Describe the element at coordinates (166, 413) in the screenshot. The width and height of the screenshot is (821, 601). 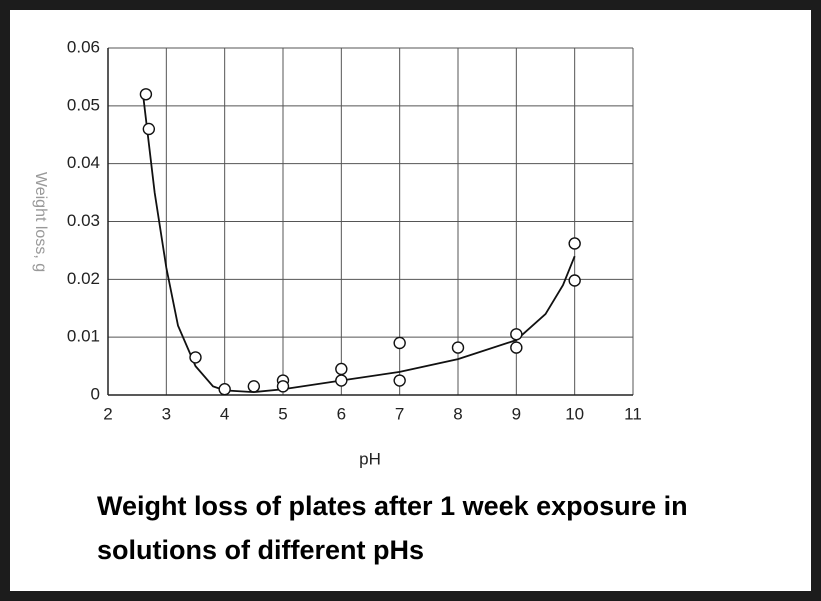
I see `x-tick-label: 3` at that location.